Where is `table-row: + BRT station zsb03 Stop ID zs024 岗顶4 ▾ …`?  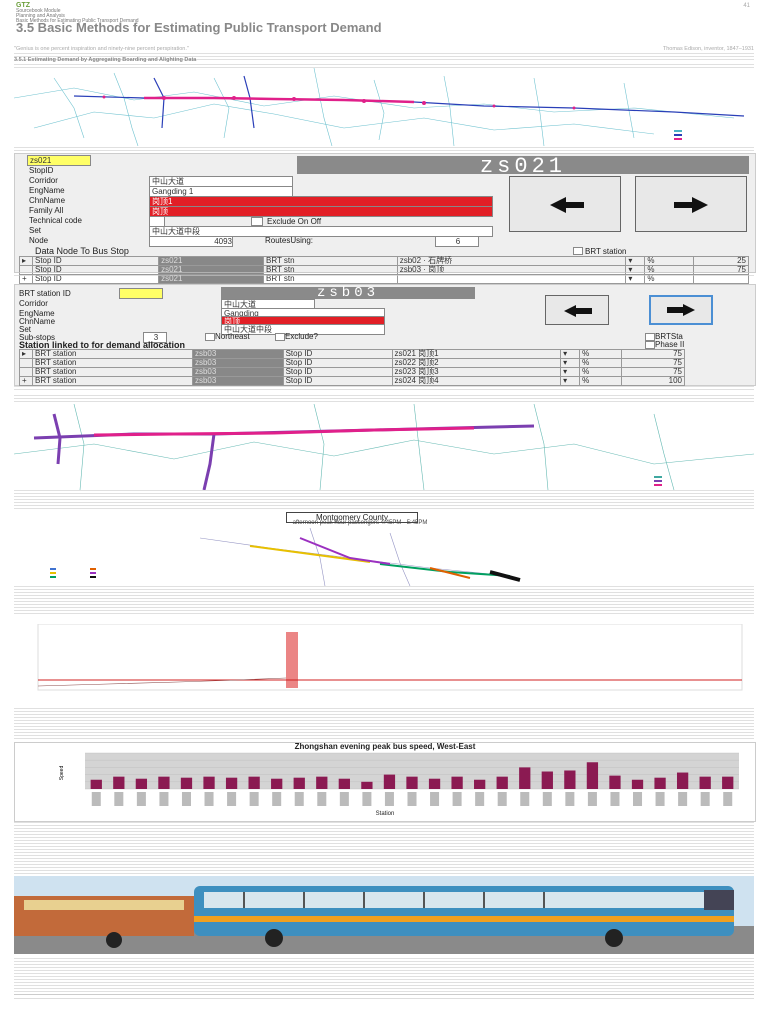 table-row: + BRT station zsb03 Stop ID zs024 岗顶4 ▾ … is located at coordinates (352, 381).